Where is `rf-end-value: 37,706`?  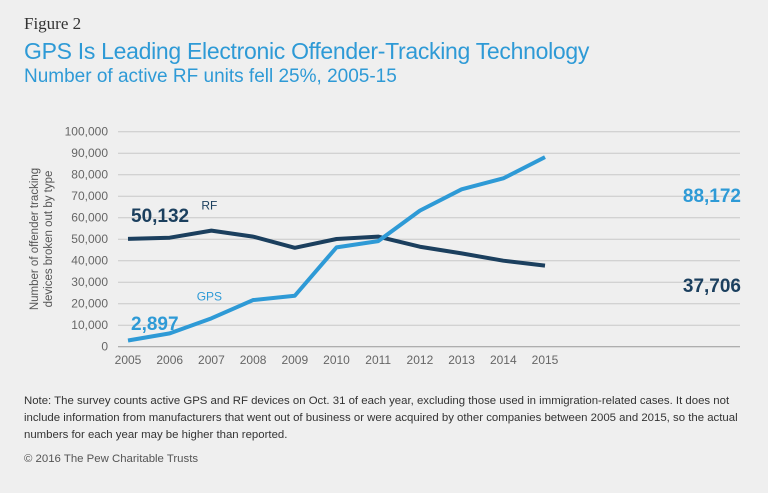
rf-end-value: 37,706 is located at coordinates (712, 286).